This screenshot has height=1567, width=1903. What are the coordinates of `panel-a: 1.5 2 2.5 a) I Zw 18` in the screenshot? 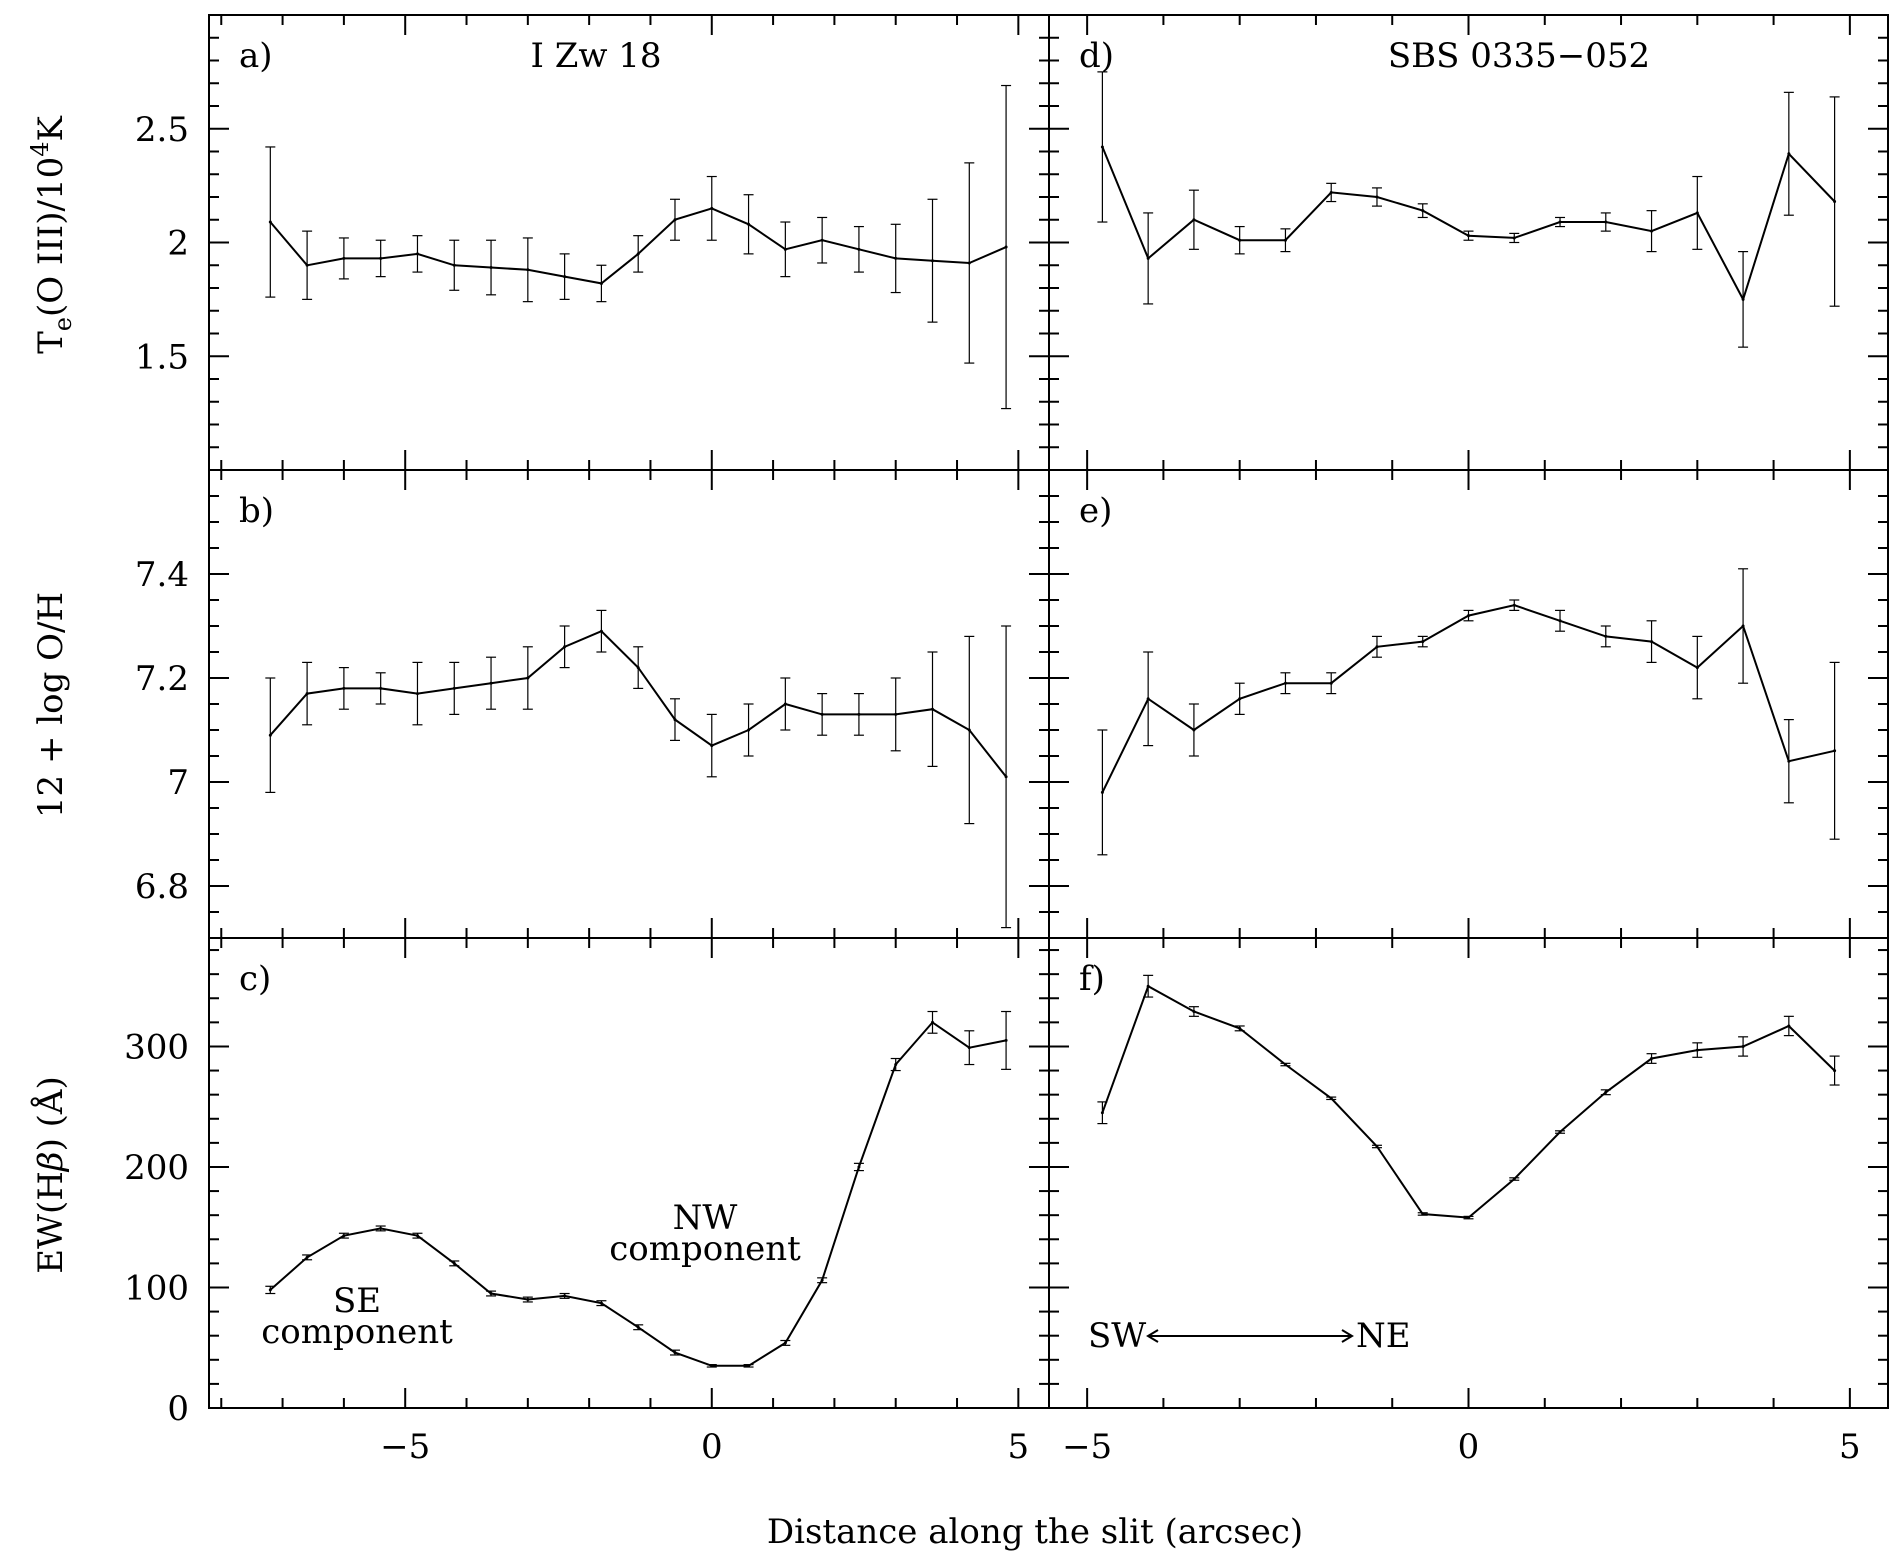 It's located at (592, 242).